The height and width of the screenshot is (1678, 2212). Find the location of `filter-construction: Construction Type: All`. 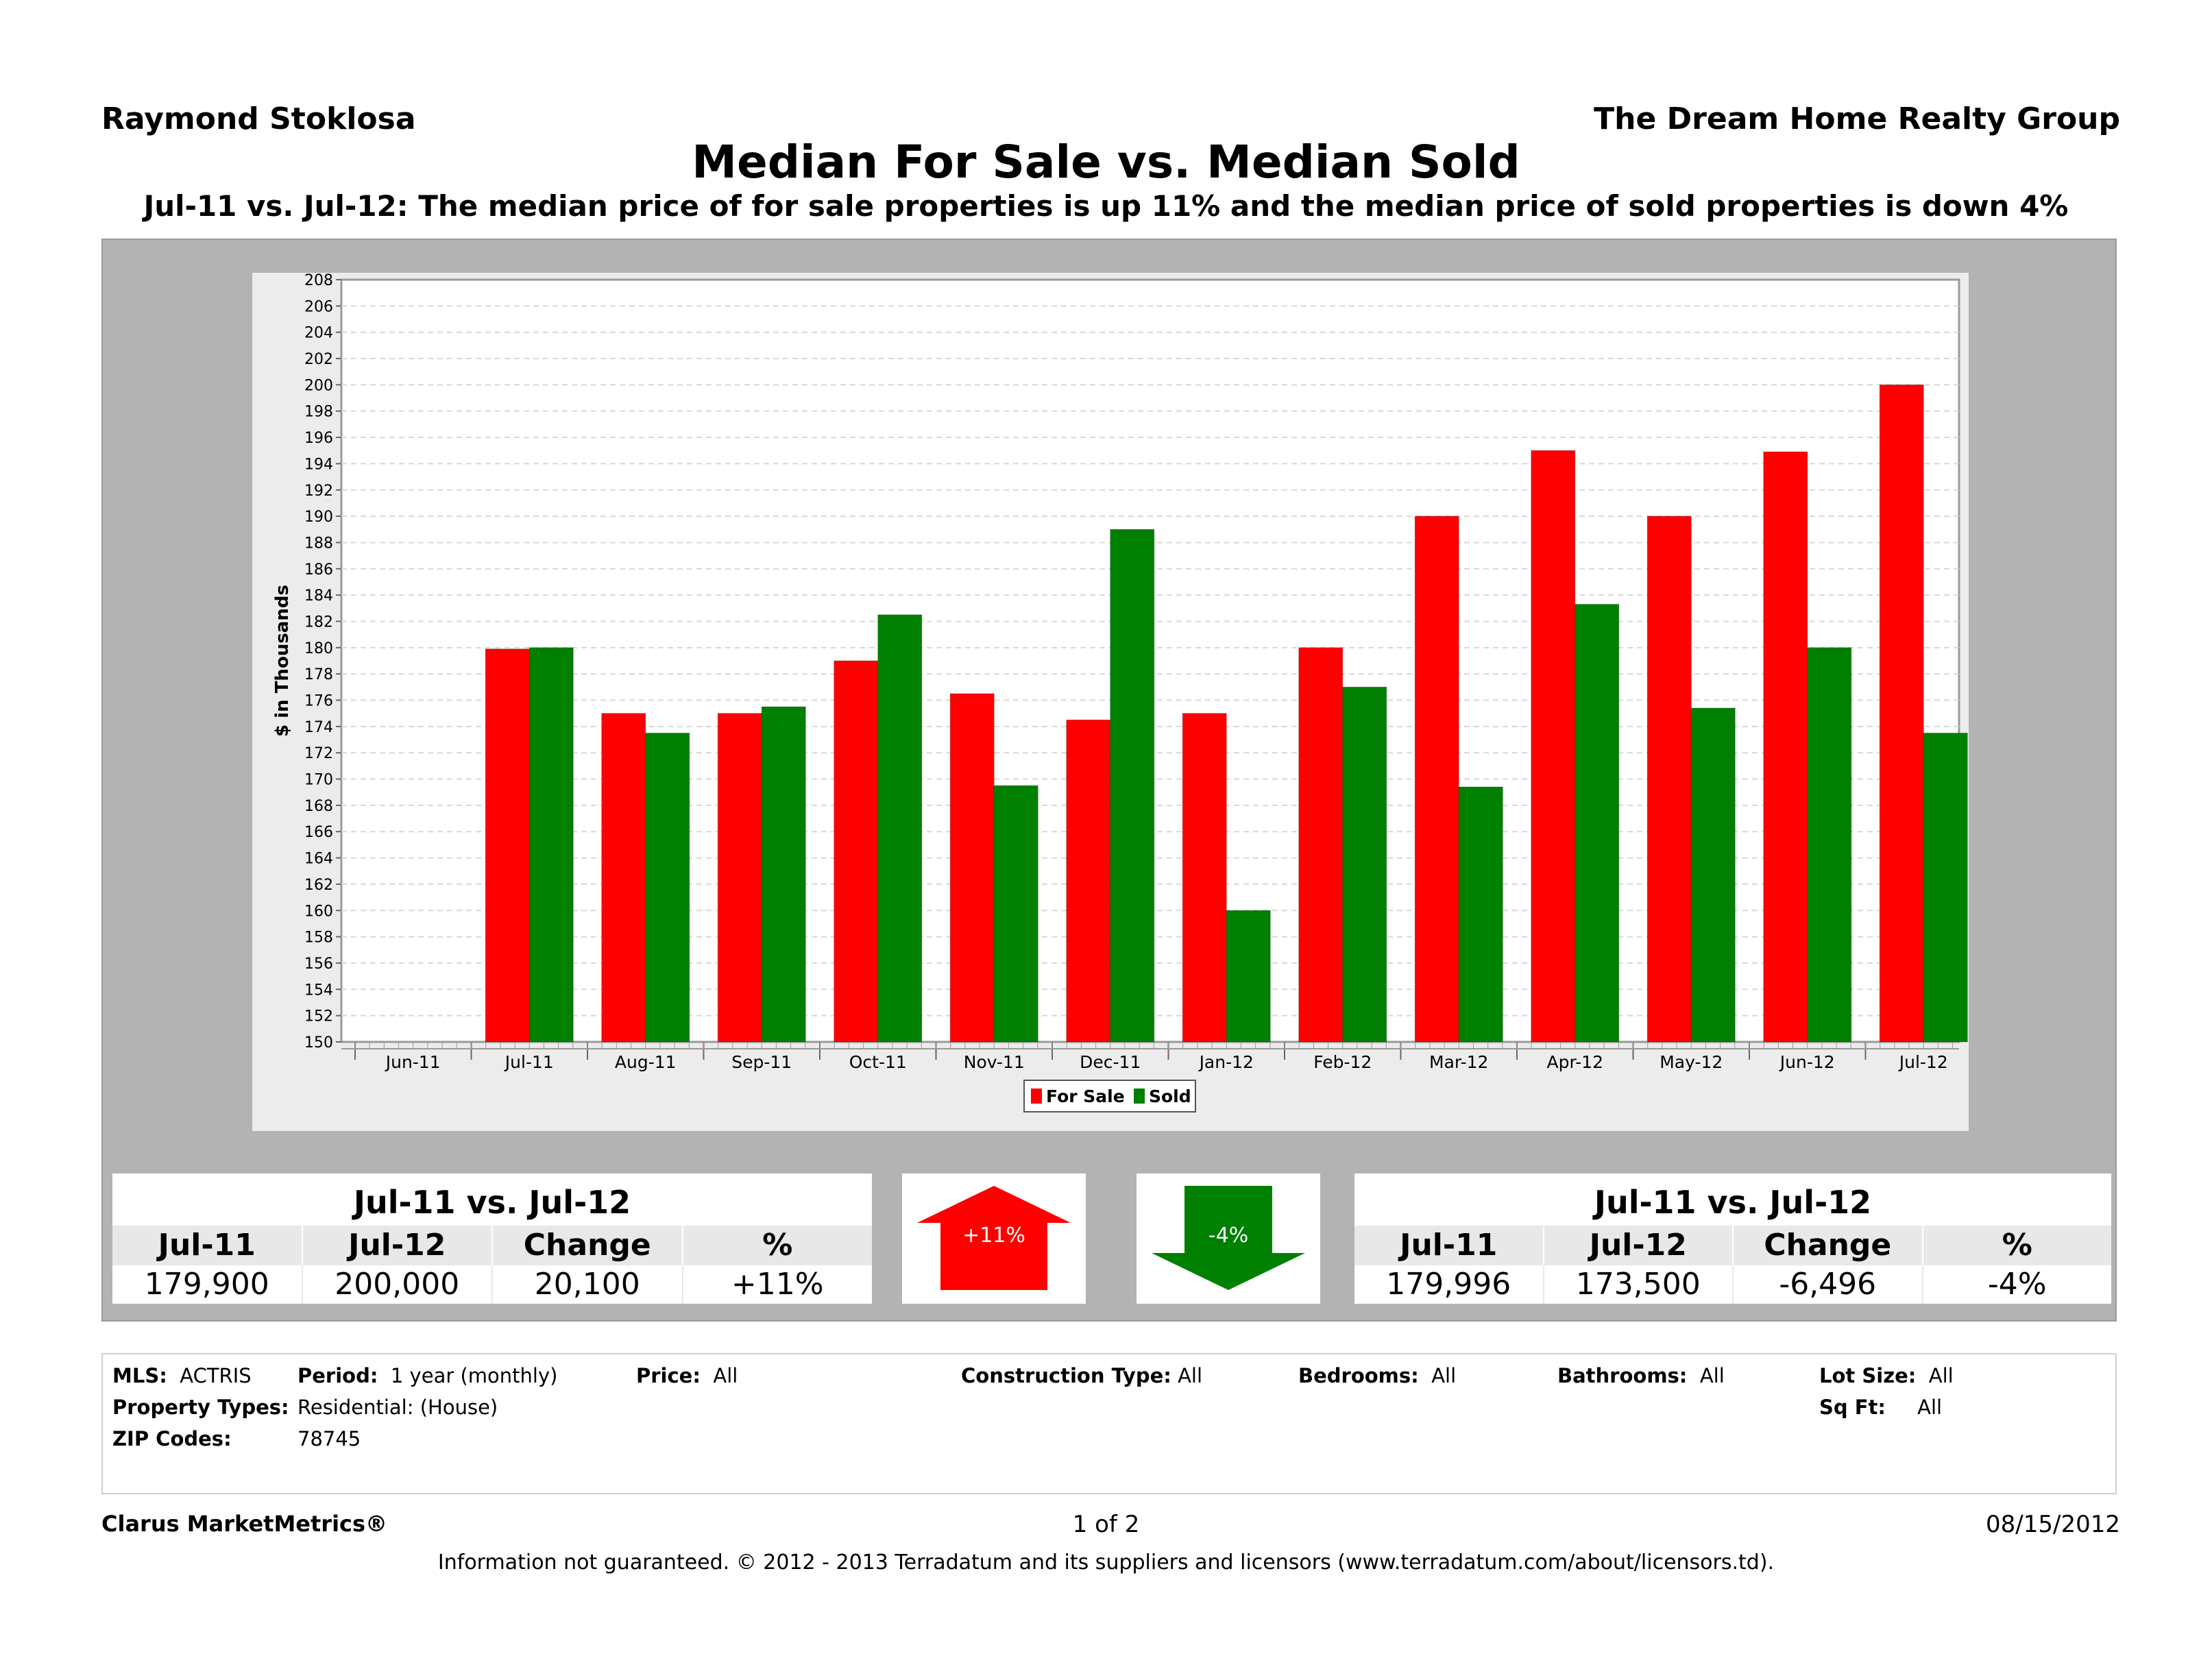

filter-construction: Construction Type: All is located at coordinates (1081, 1375).